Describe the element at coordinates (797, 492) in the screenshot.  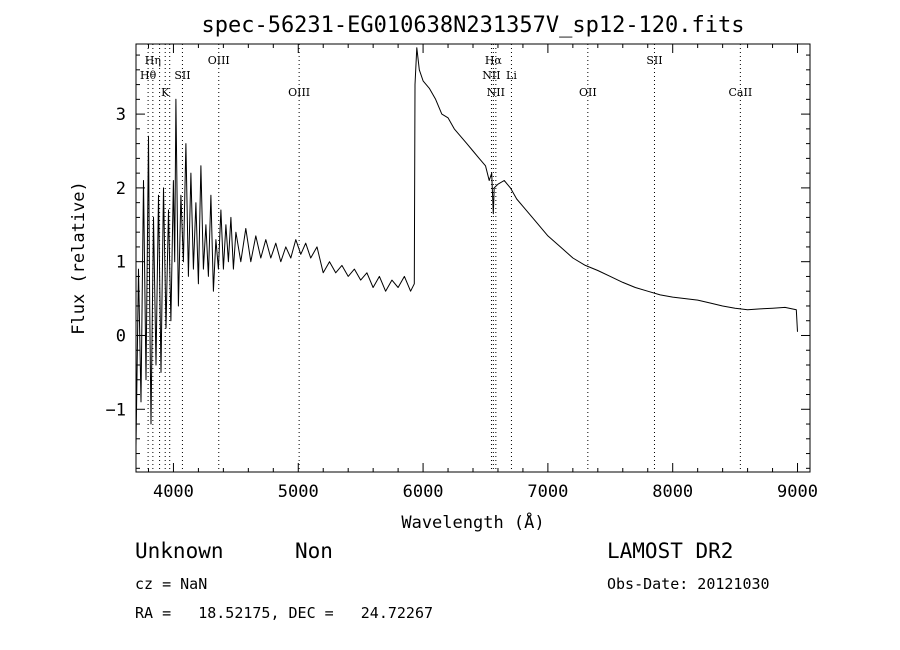
I see `x-tick-label: 9000` at that location.